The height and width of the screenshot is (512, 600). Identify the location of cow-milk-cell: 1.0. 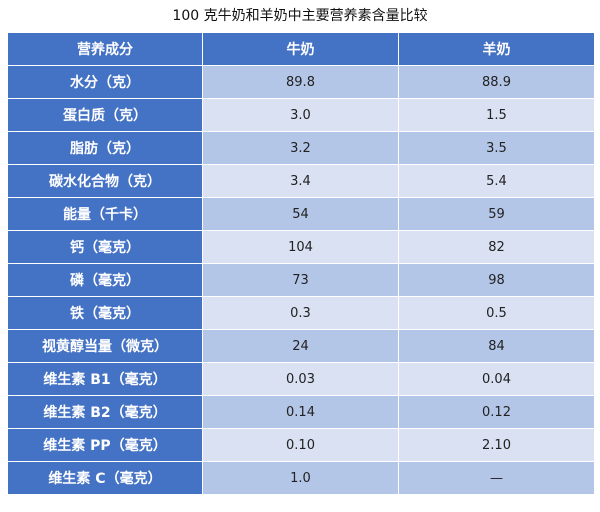
(300, 478).